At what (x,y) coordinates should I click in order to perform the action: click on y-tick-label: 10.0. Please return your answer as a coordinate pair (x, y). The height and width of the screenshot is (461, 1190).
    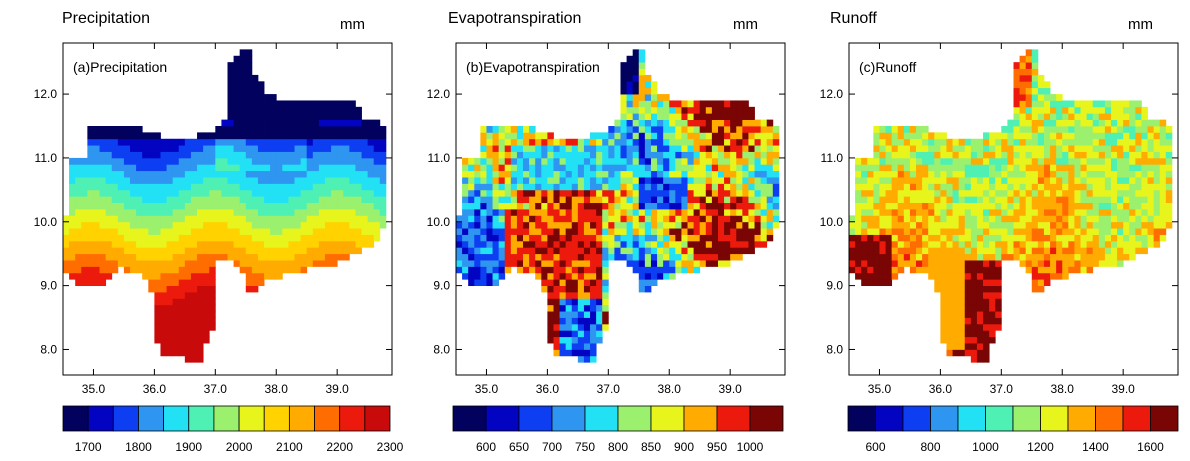
    Looking at the image, I should click on (46, 222).